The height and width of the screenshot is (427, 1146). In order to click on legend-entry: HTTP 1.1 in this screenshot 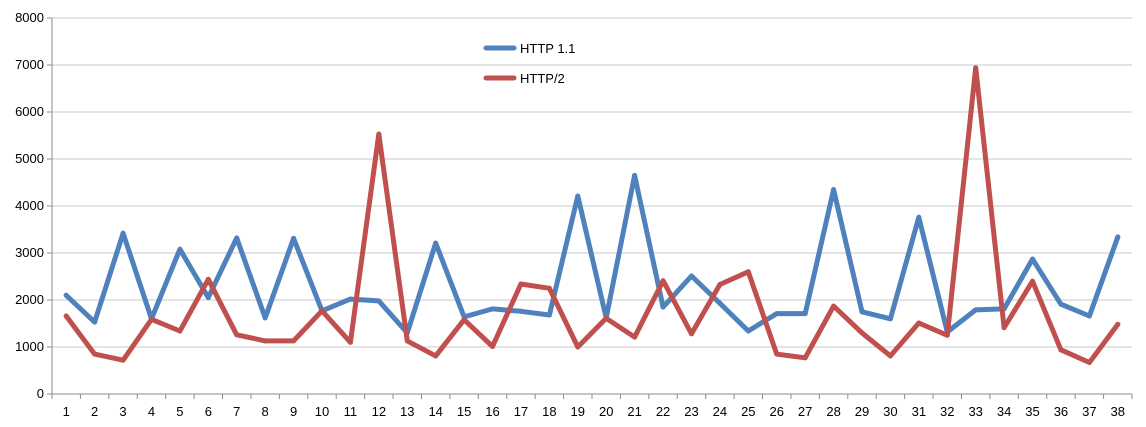, I will do `click(529, 48)`.